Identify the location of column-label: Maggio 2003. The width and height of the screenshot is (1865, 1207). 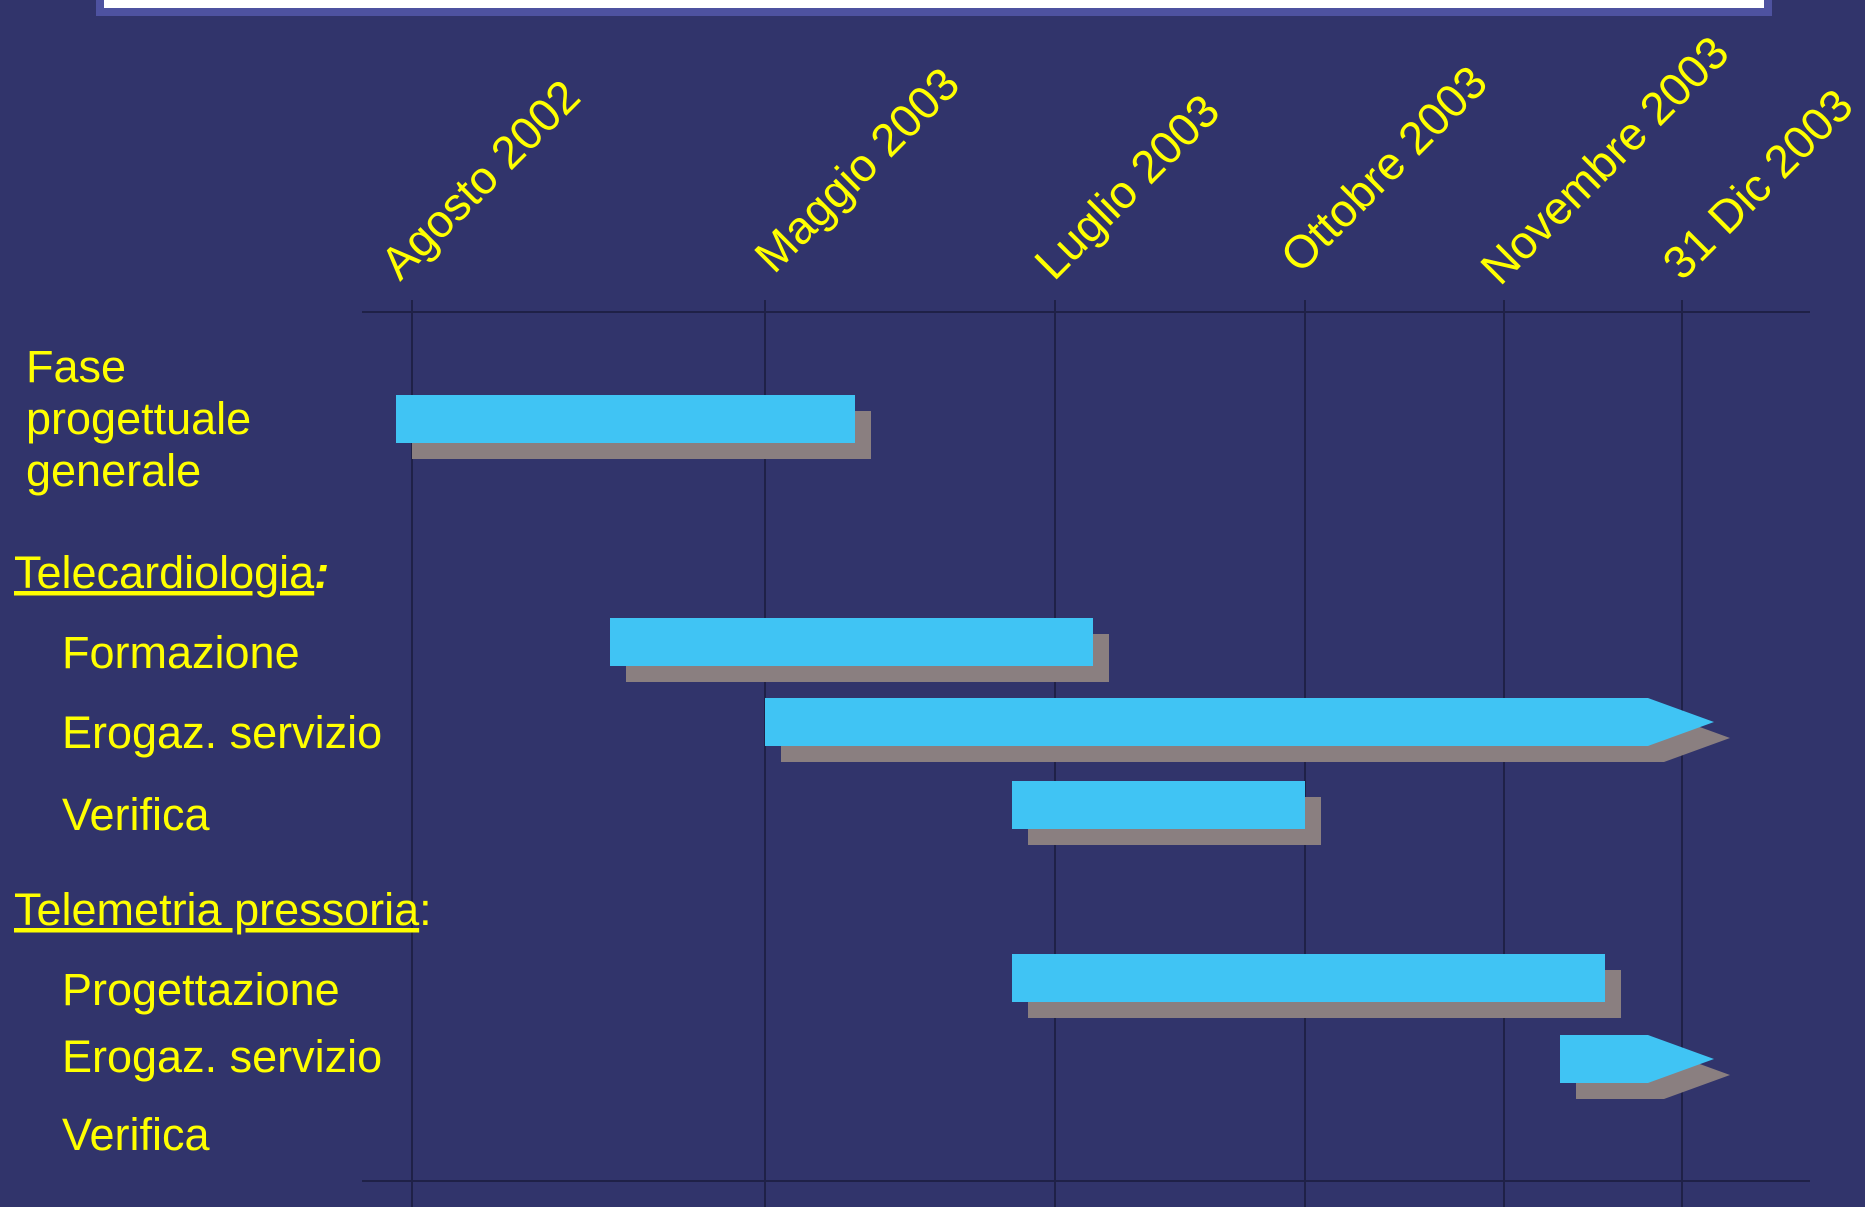
(856, 169).